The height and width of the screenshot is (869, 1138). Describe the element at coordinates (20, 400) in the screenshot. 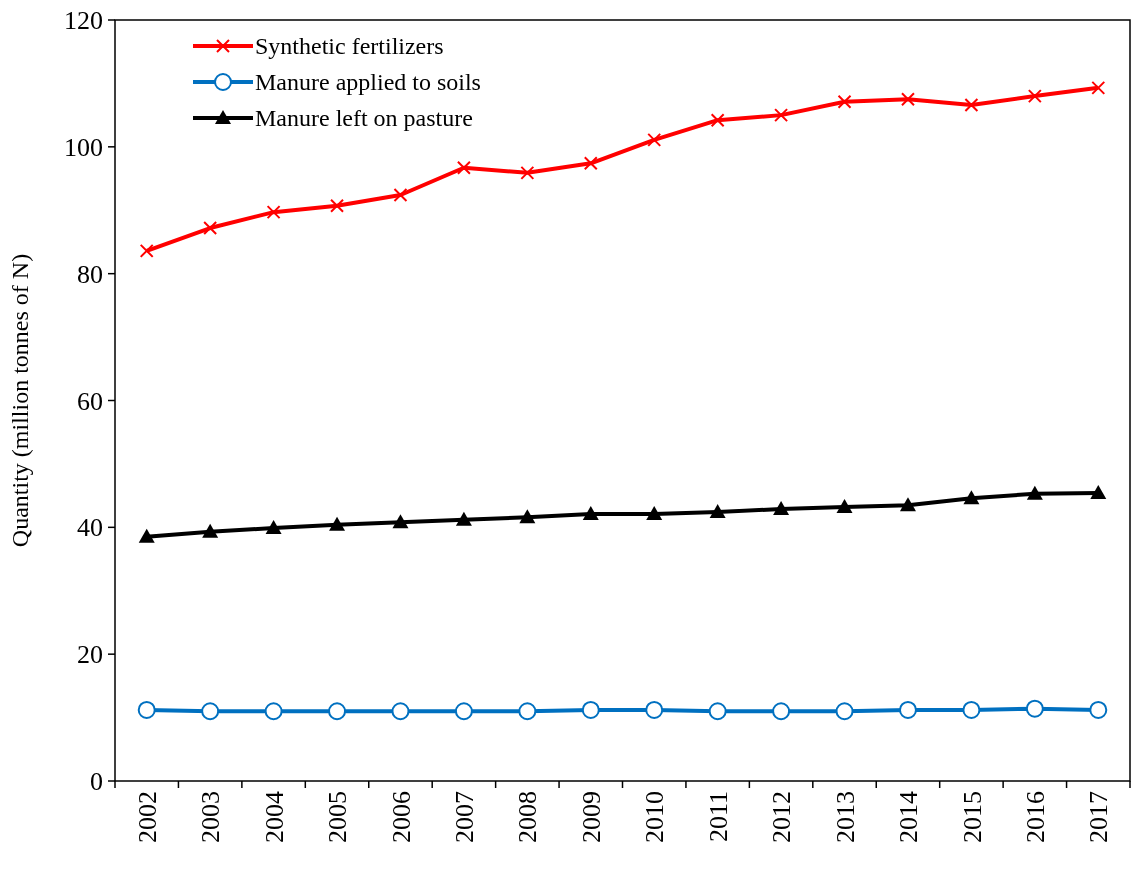

I see `y-axis-title: Quantity (million tonnes of N)` at that location.